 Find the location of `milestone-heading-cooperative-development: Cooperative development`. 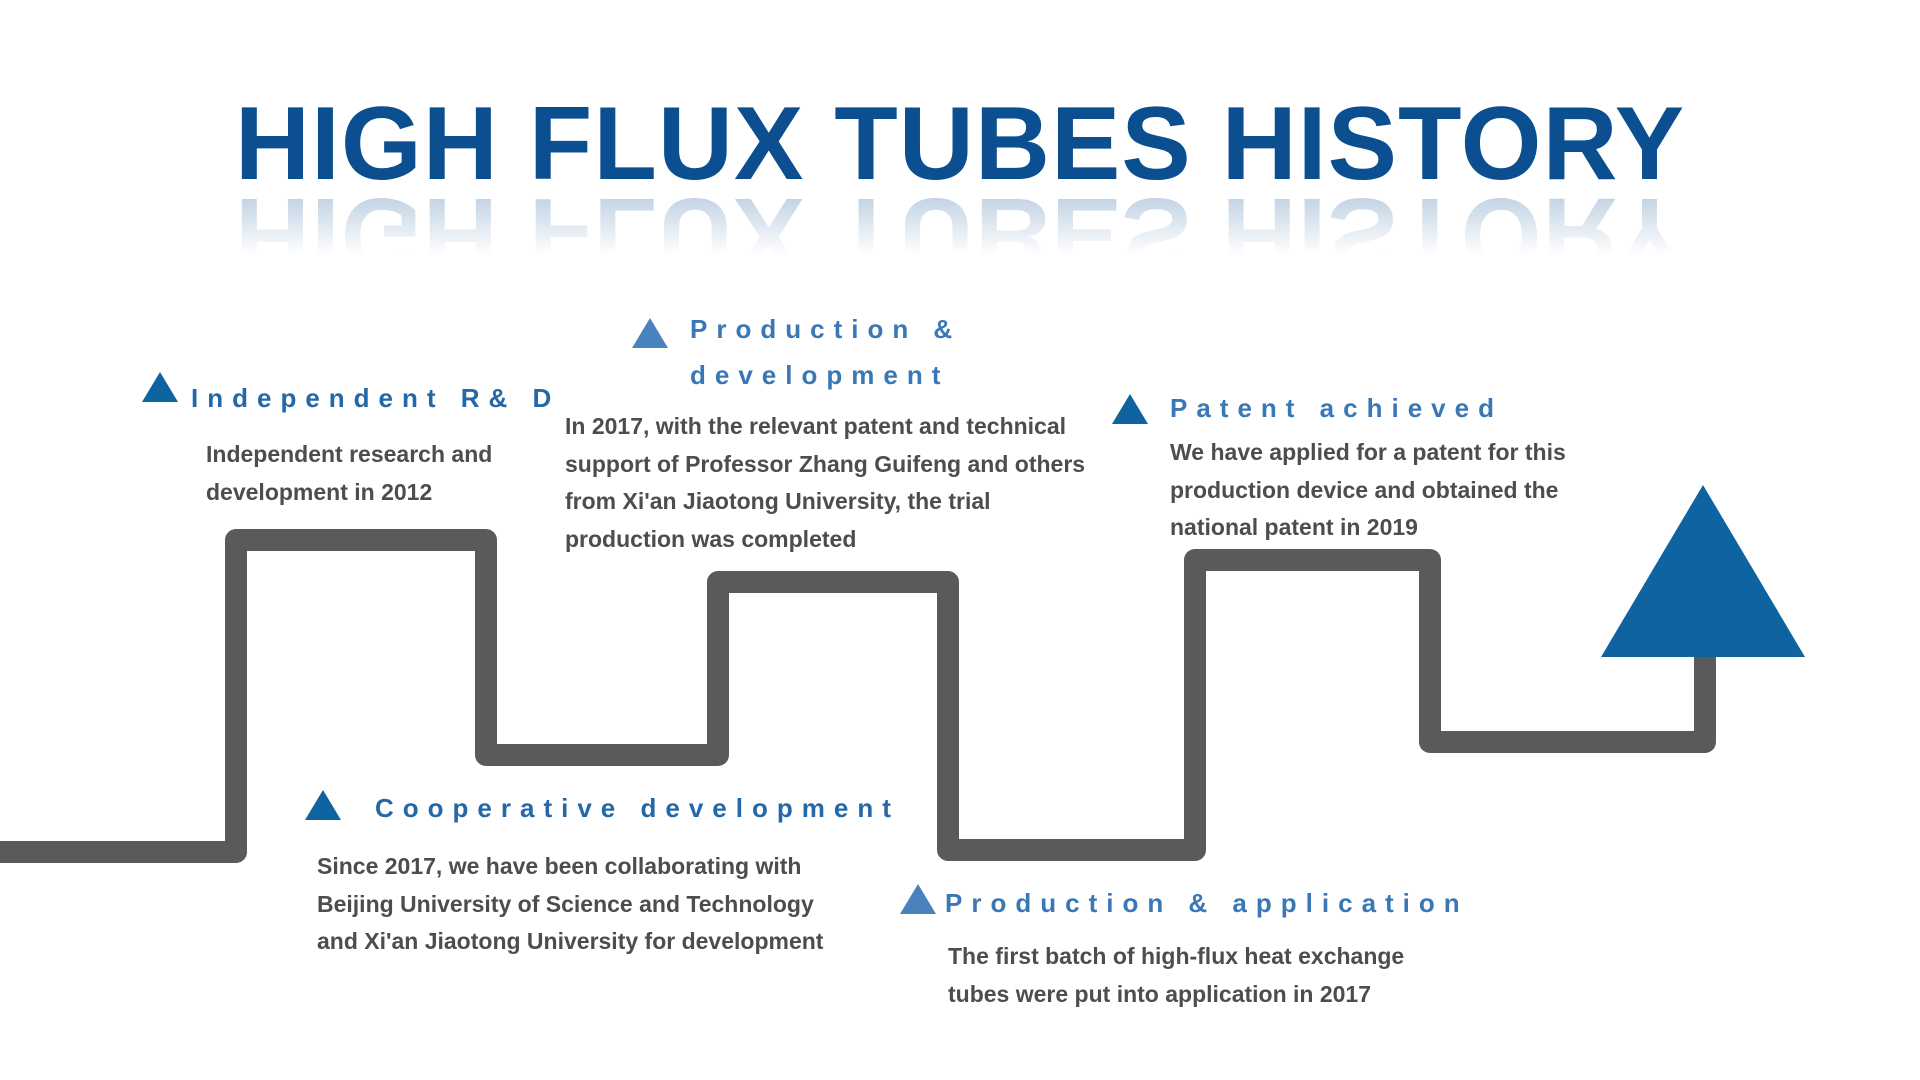

milestone-heading-cooperative-development: Cooperative development is located at coordinates (637, 808).